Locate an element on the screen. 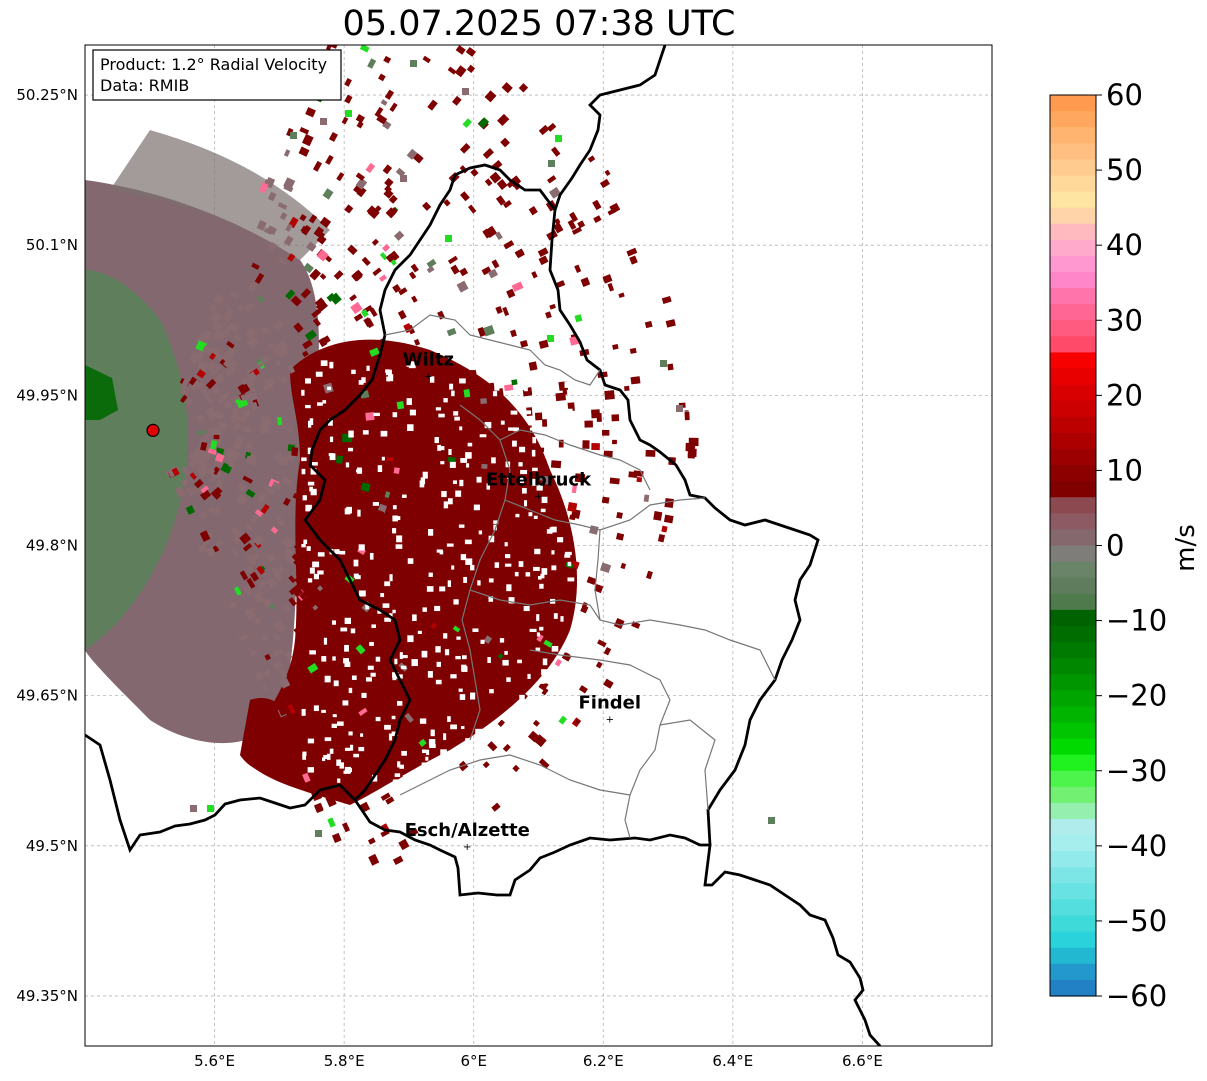 Image resolution: width=1207 pixels, height=1081 pixels. colorbar-tick-label: 0 is located at coordinates (1115, 546).